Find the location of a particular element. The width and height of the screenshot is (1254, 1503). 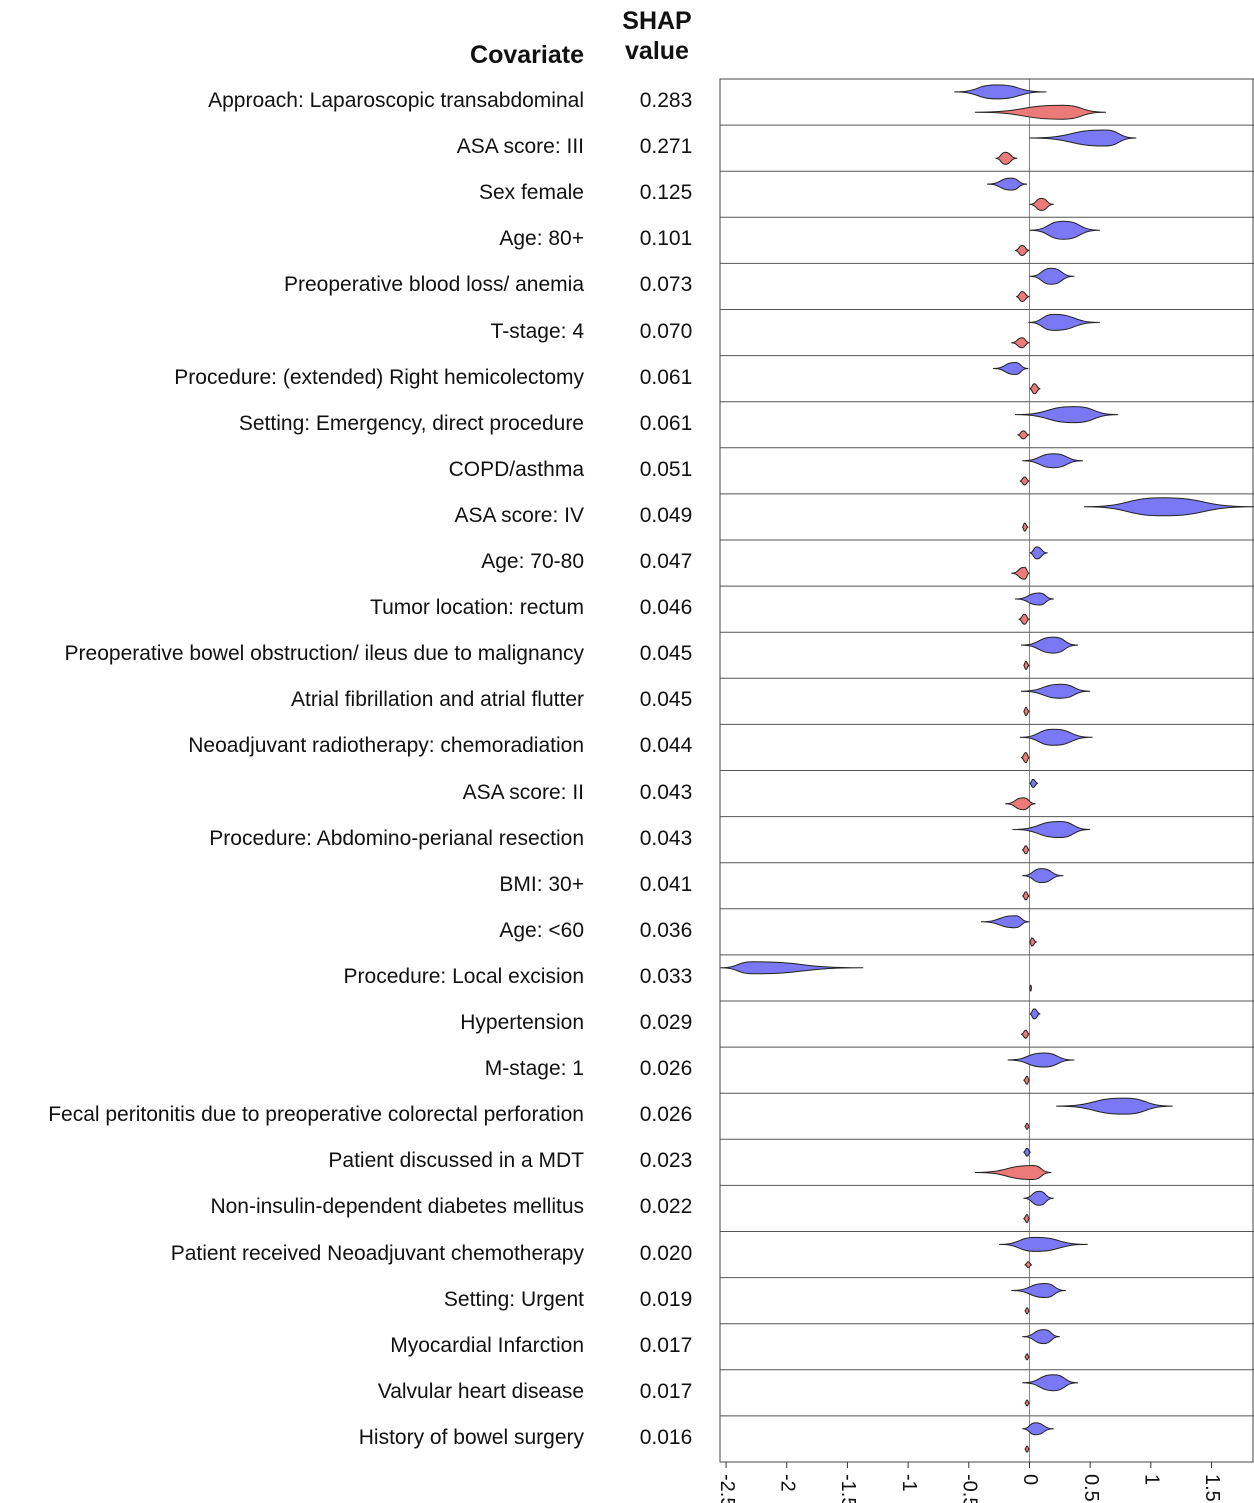

shap-value: 0.073 is located at coordinates (666, 285).